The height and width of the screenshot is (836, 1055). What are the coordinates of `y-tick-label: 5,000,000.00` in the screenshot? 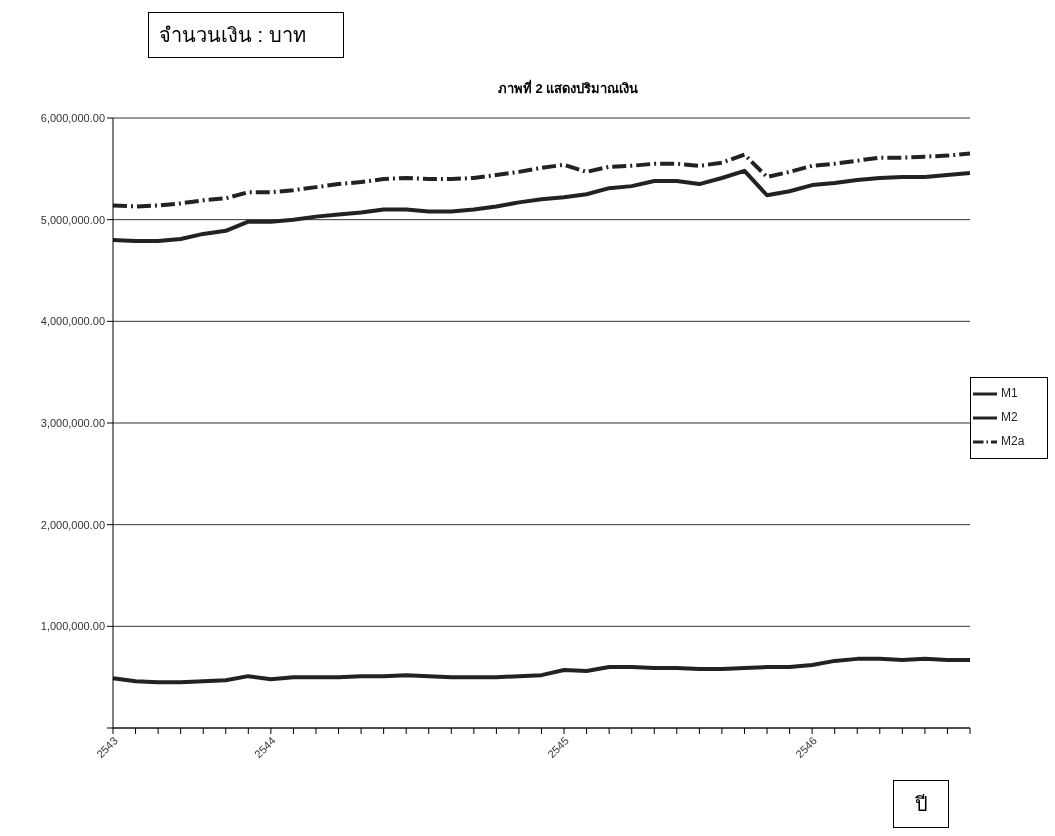 It's located at (72, 219).